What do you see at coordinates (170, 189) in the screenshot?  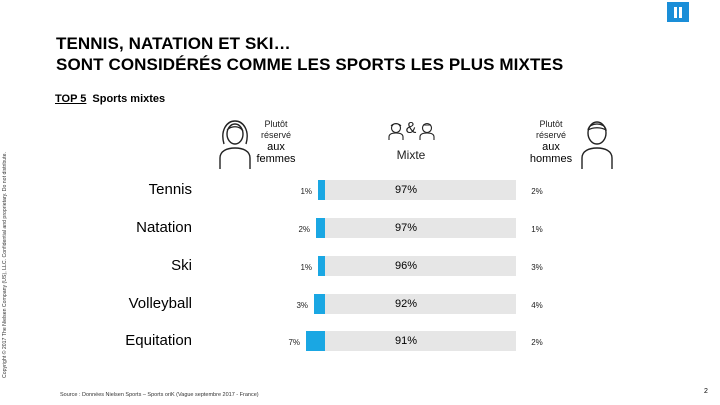 I see `category-label: Tennis` at bounding box center [170, 189].